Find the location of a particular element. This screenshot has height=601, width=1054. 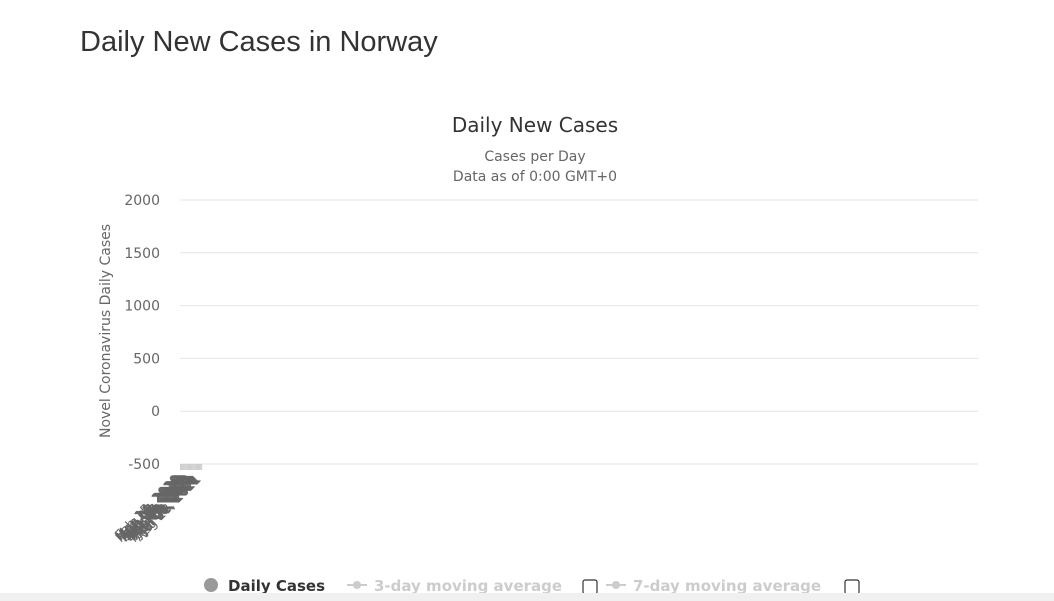

legend-item-7-day-average: 7-day moving average is located at coordinates (733, 586).